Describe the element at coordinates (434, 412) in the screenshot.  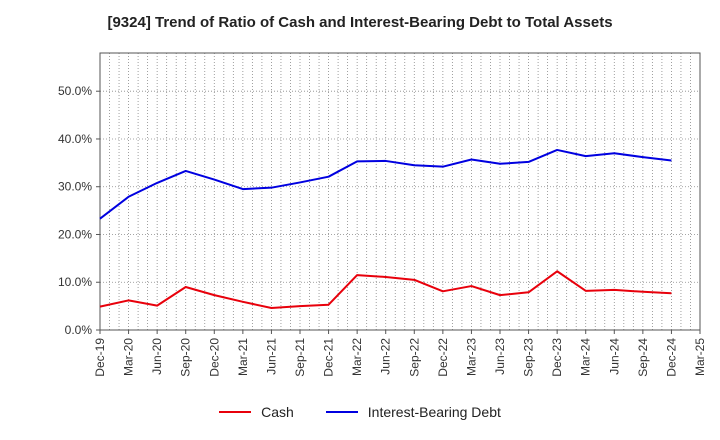
I see `legend-label: Interest-Bearing Debt` at that location.